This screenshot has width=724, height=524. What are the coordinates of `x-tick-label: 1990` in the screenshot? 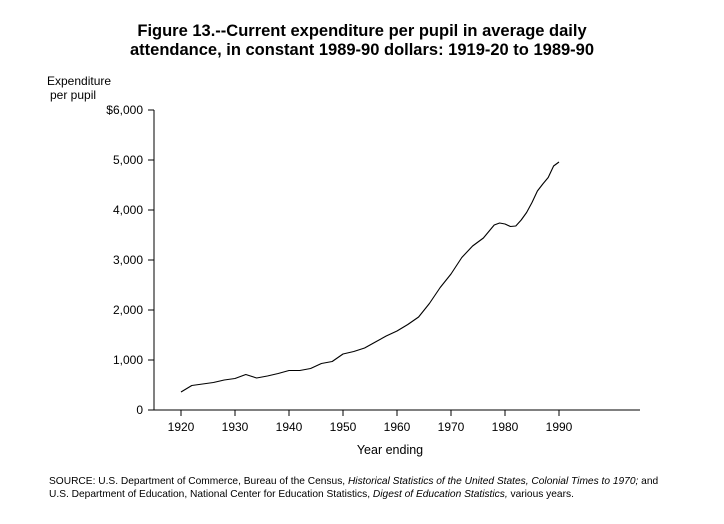 It's located at (559, 427).